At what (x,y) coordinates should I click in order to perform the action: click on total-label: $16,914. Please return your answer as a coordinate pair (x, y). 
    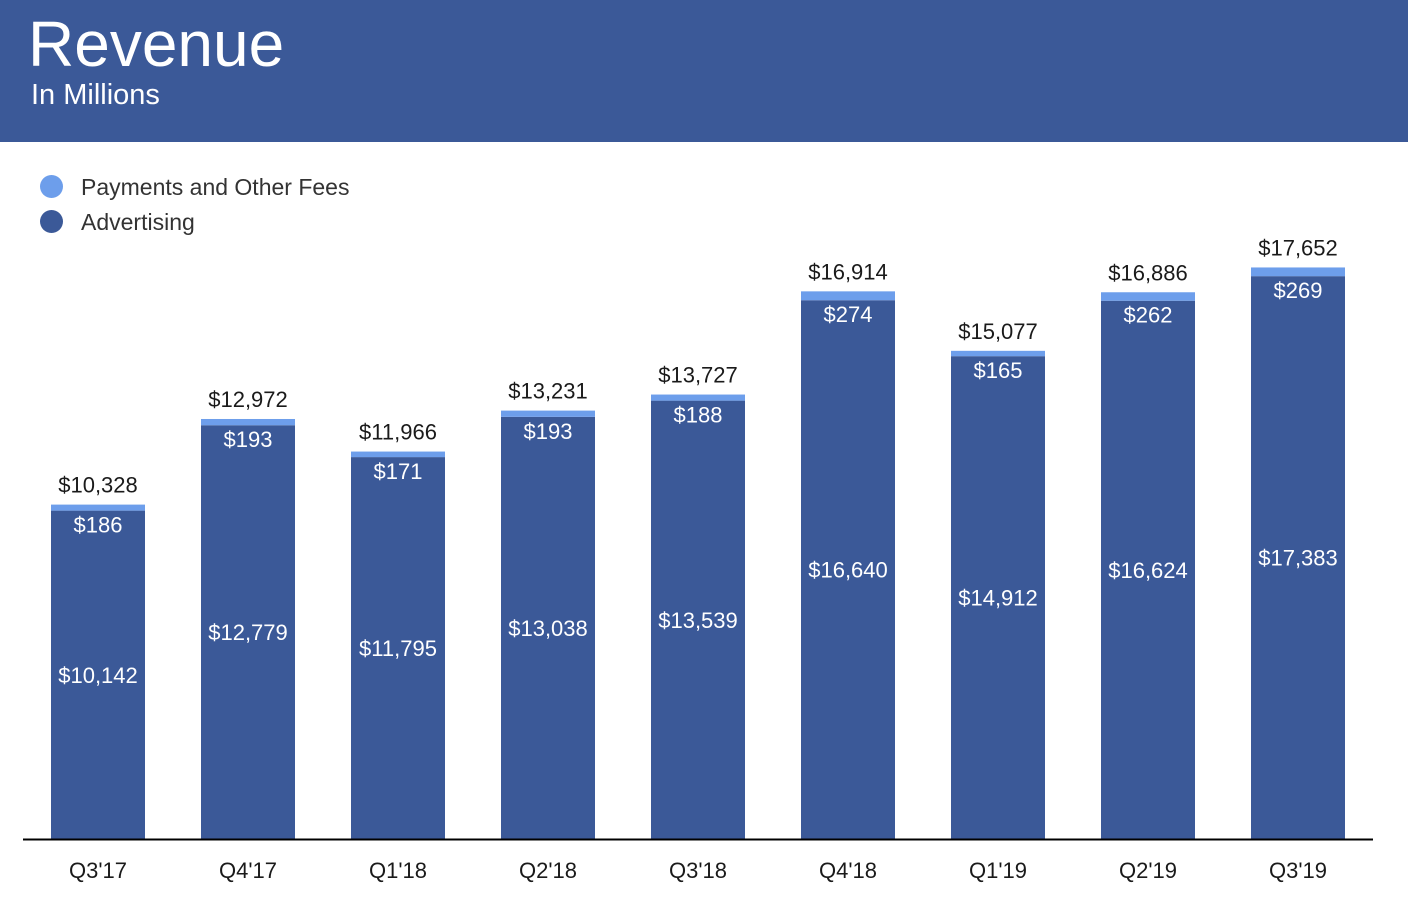
    Looking at the image, I should click on (848, 271).